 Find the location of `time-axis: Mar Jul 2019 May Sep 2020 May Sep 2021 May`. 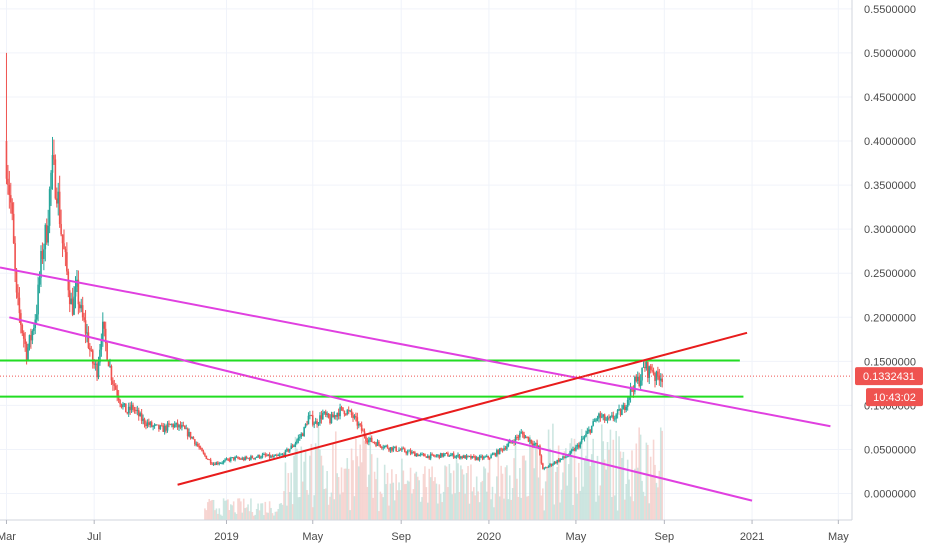

time-axis: Mar Jul 2019 May Sep 2020 May Sep 2021 May is located at coordinates (424, 531).